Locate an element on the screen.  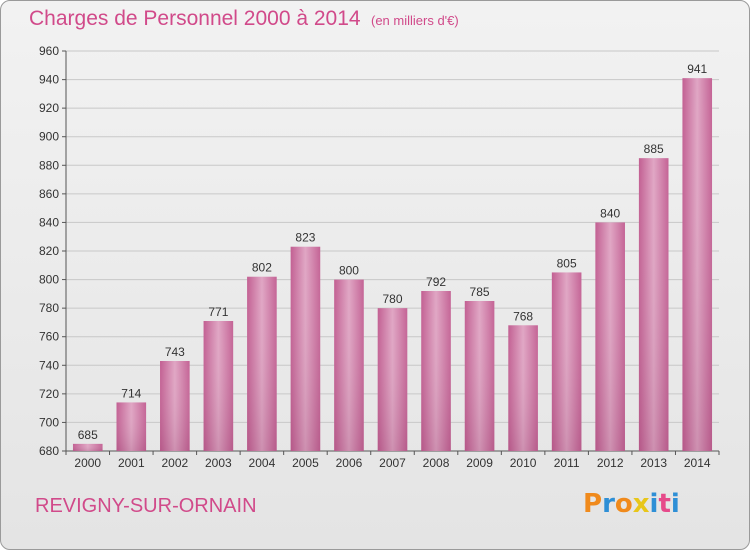
data-label: 805 is located at coordinates (567, 263).